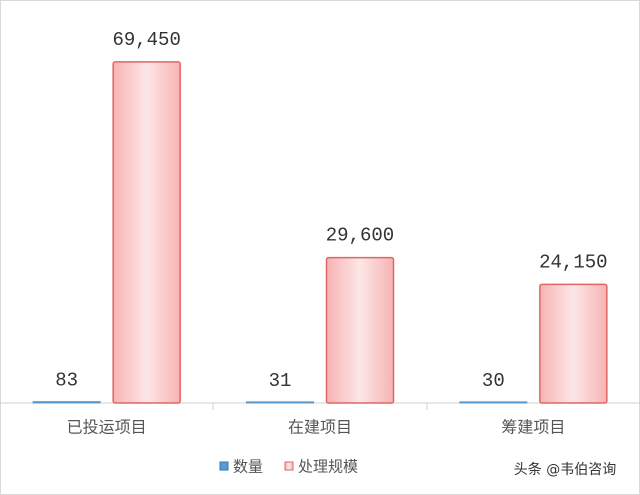  I want to click on value-label: 29,600, so click(360, 236).